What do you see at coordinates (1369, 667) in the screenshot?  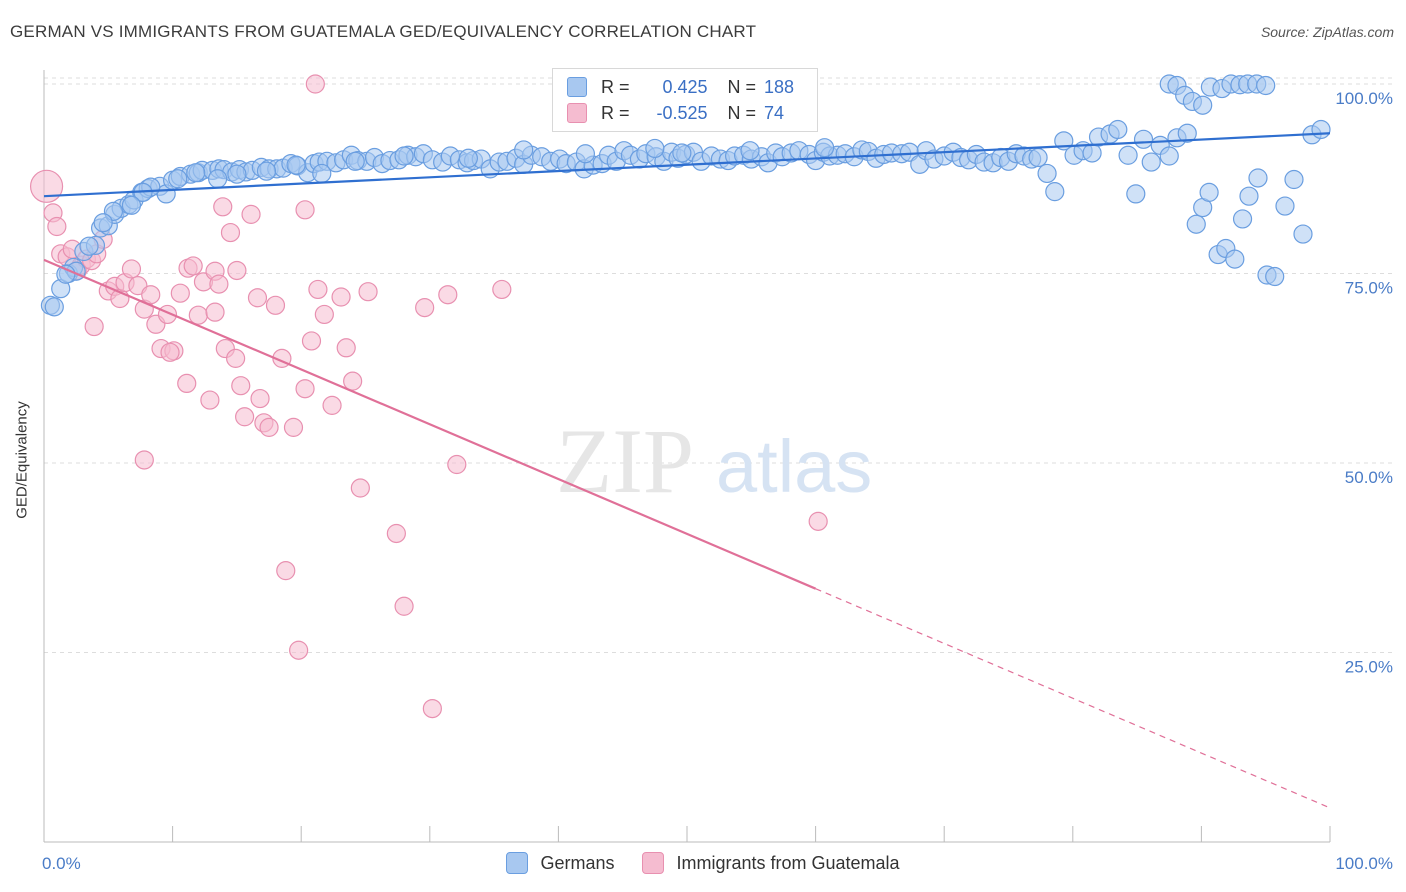 I see `y-tick-label: 25.0%` at bounding box center [1369, 667].